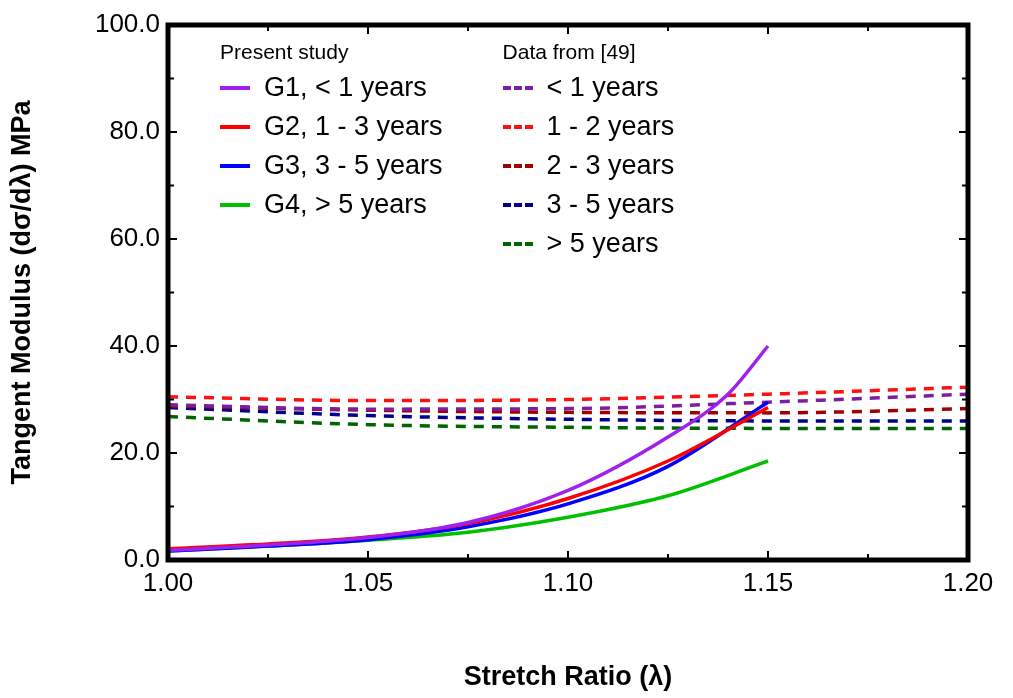  Describe the element at coordinates (127, 23) in the screenshot. I see `y-tick-label: 100.0` at that location.